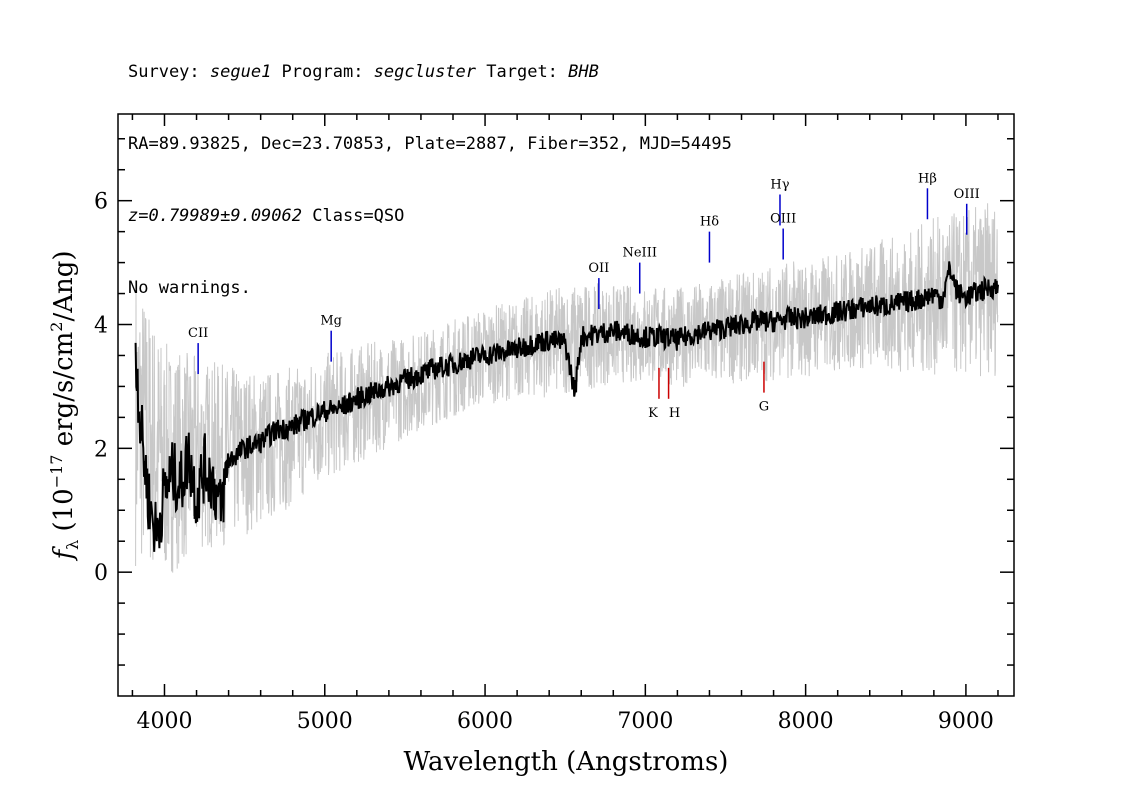  What do you see at coordinates (430, 216) in the screenshot?
I see `header-line-redshift: z=0.79989±9.09062 Class=QSO` at bounding box center [430, 216].